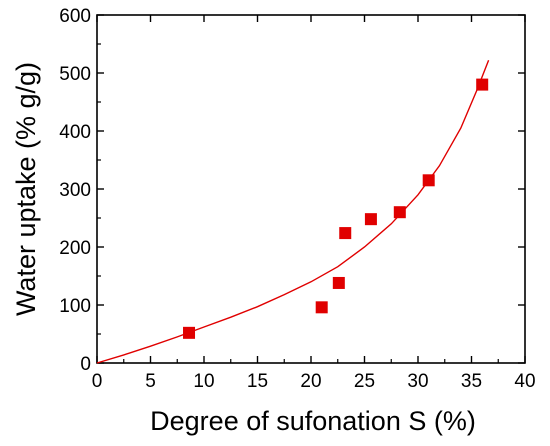 Image resolution: width=550 pixels, height=446 pixels. I want to click on x-tick-label: 20, so click(310, 381).